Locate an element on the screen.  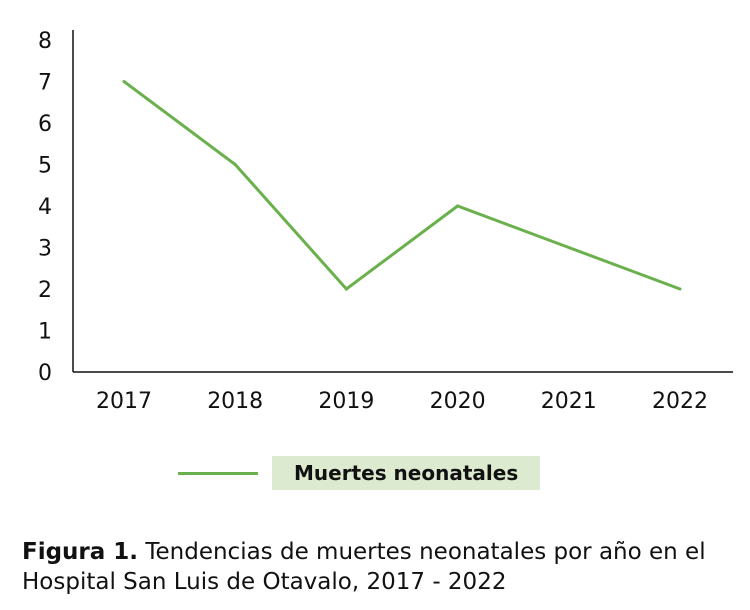
y-tick-label: 0 is located at coordinates (45, 373).